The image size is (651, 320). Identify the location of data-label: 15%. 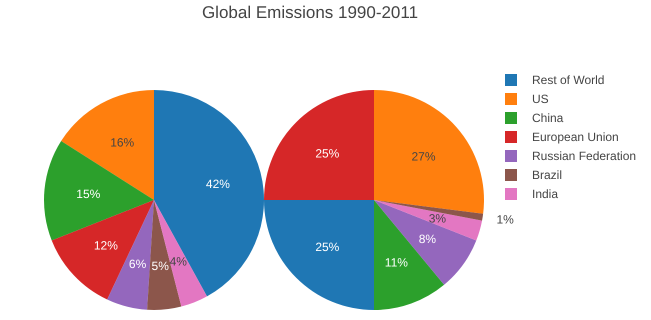
(88, 193).